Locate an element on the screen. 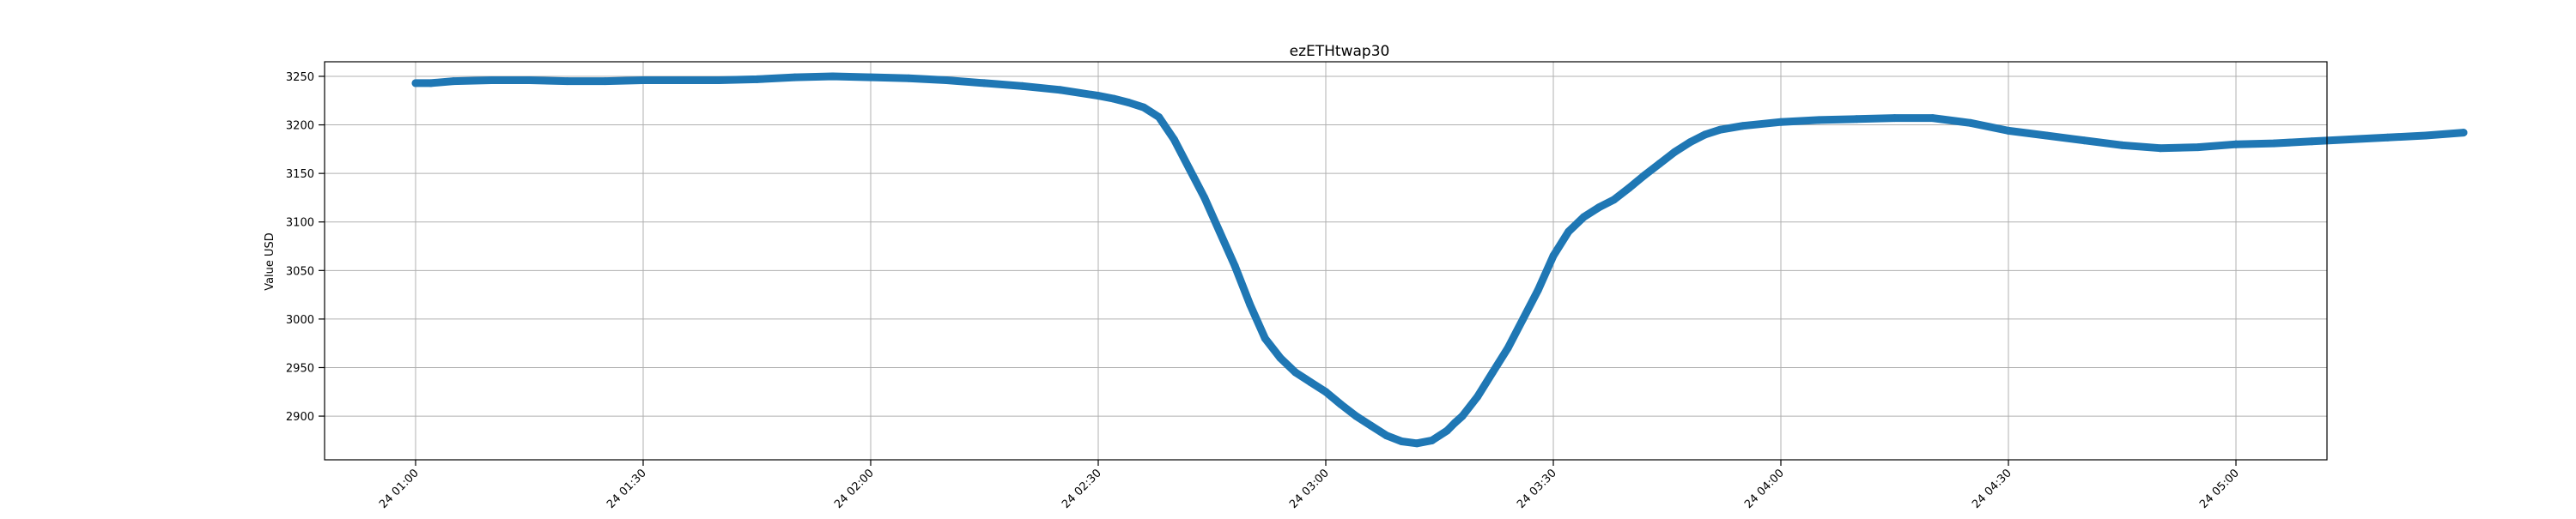 This screenshot has height=519, width=2576. y-tick-label: 3250 is located at coordinates (300, 77).